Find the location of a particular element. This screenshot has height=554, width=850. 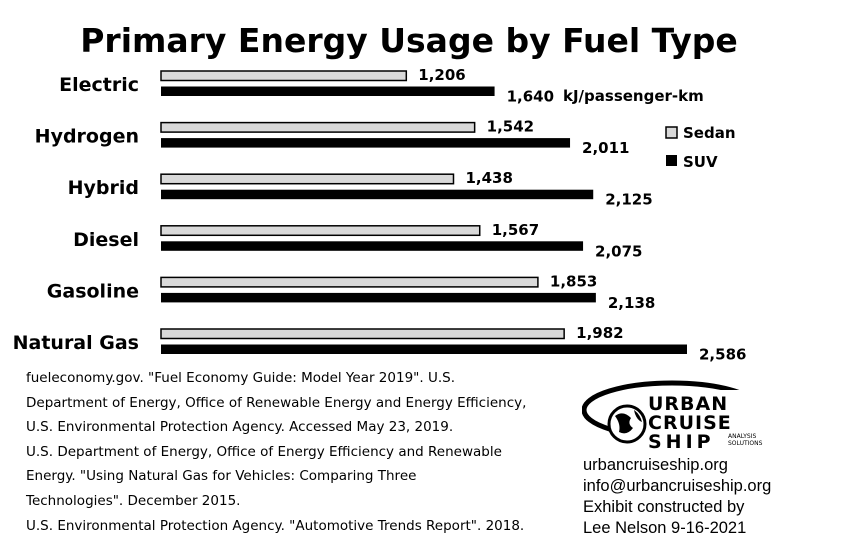

category-label: Diesel is located at coordinates (106, 240).